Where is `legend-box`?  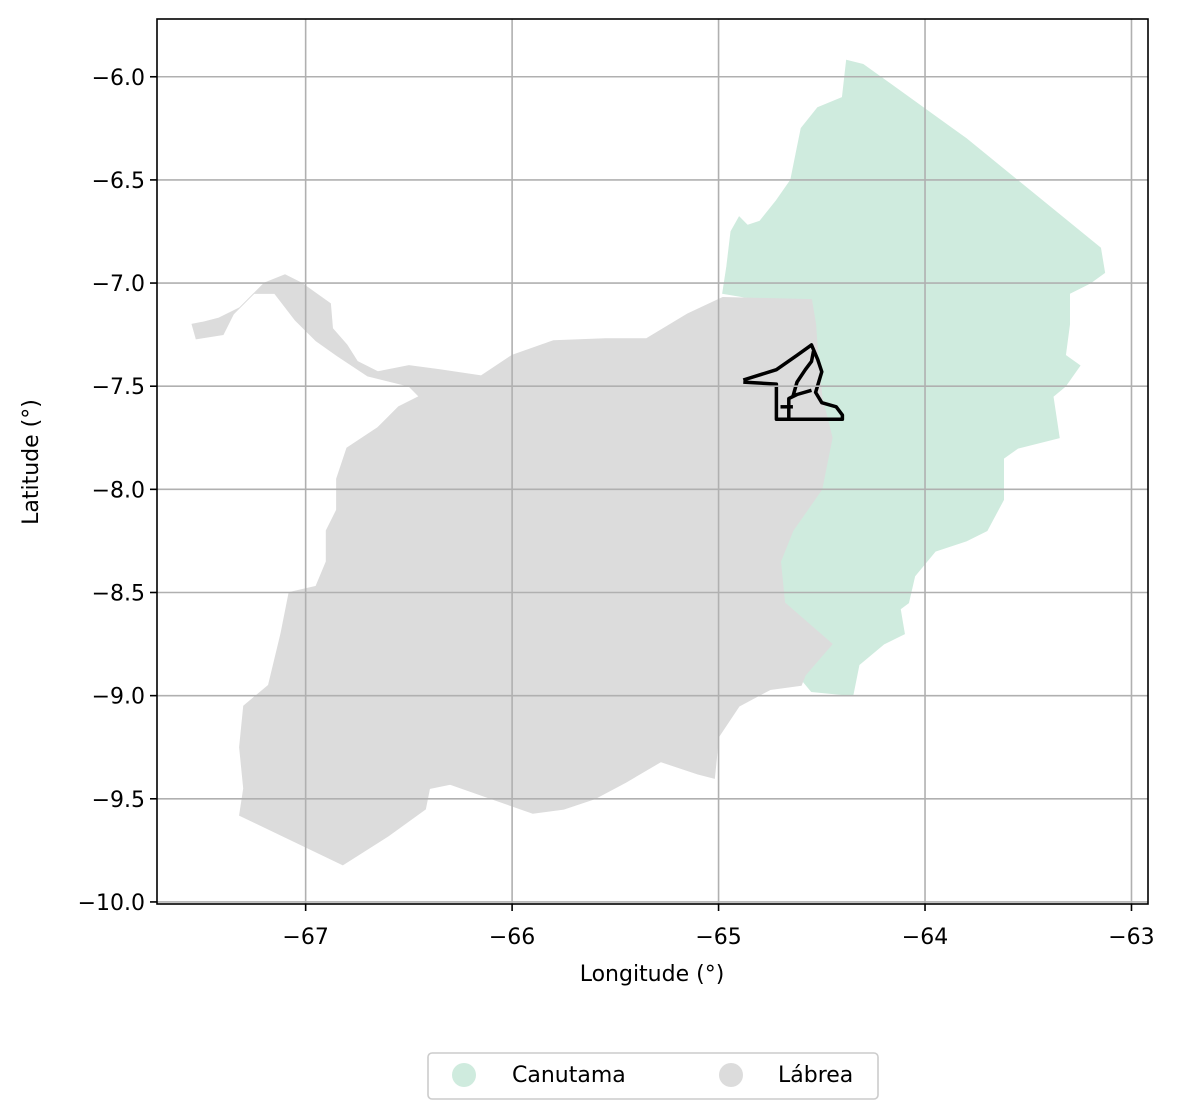
legend-box is located at coordinates (653, 1076).